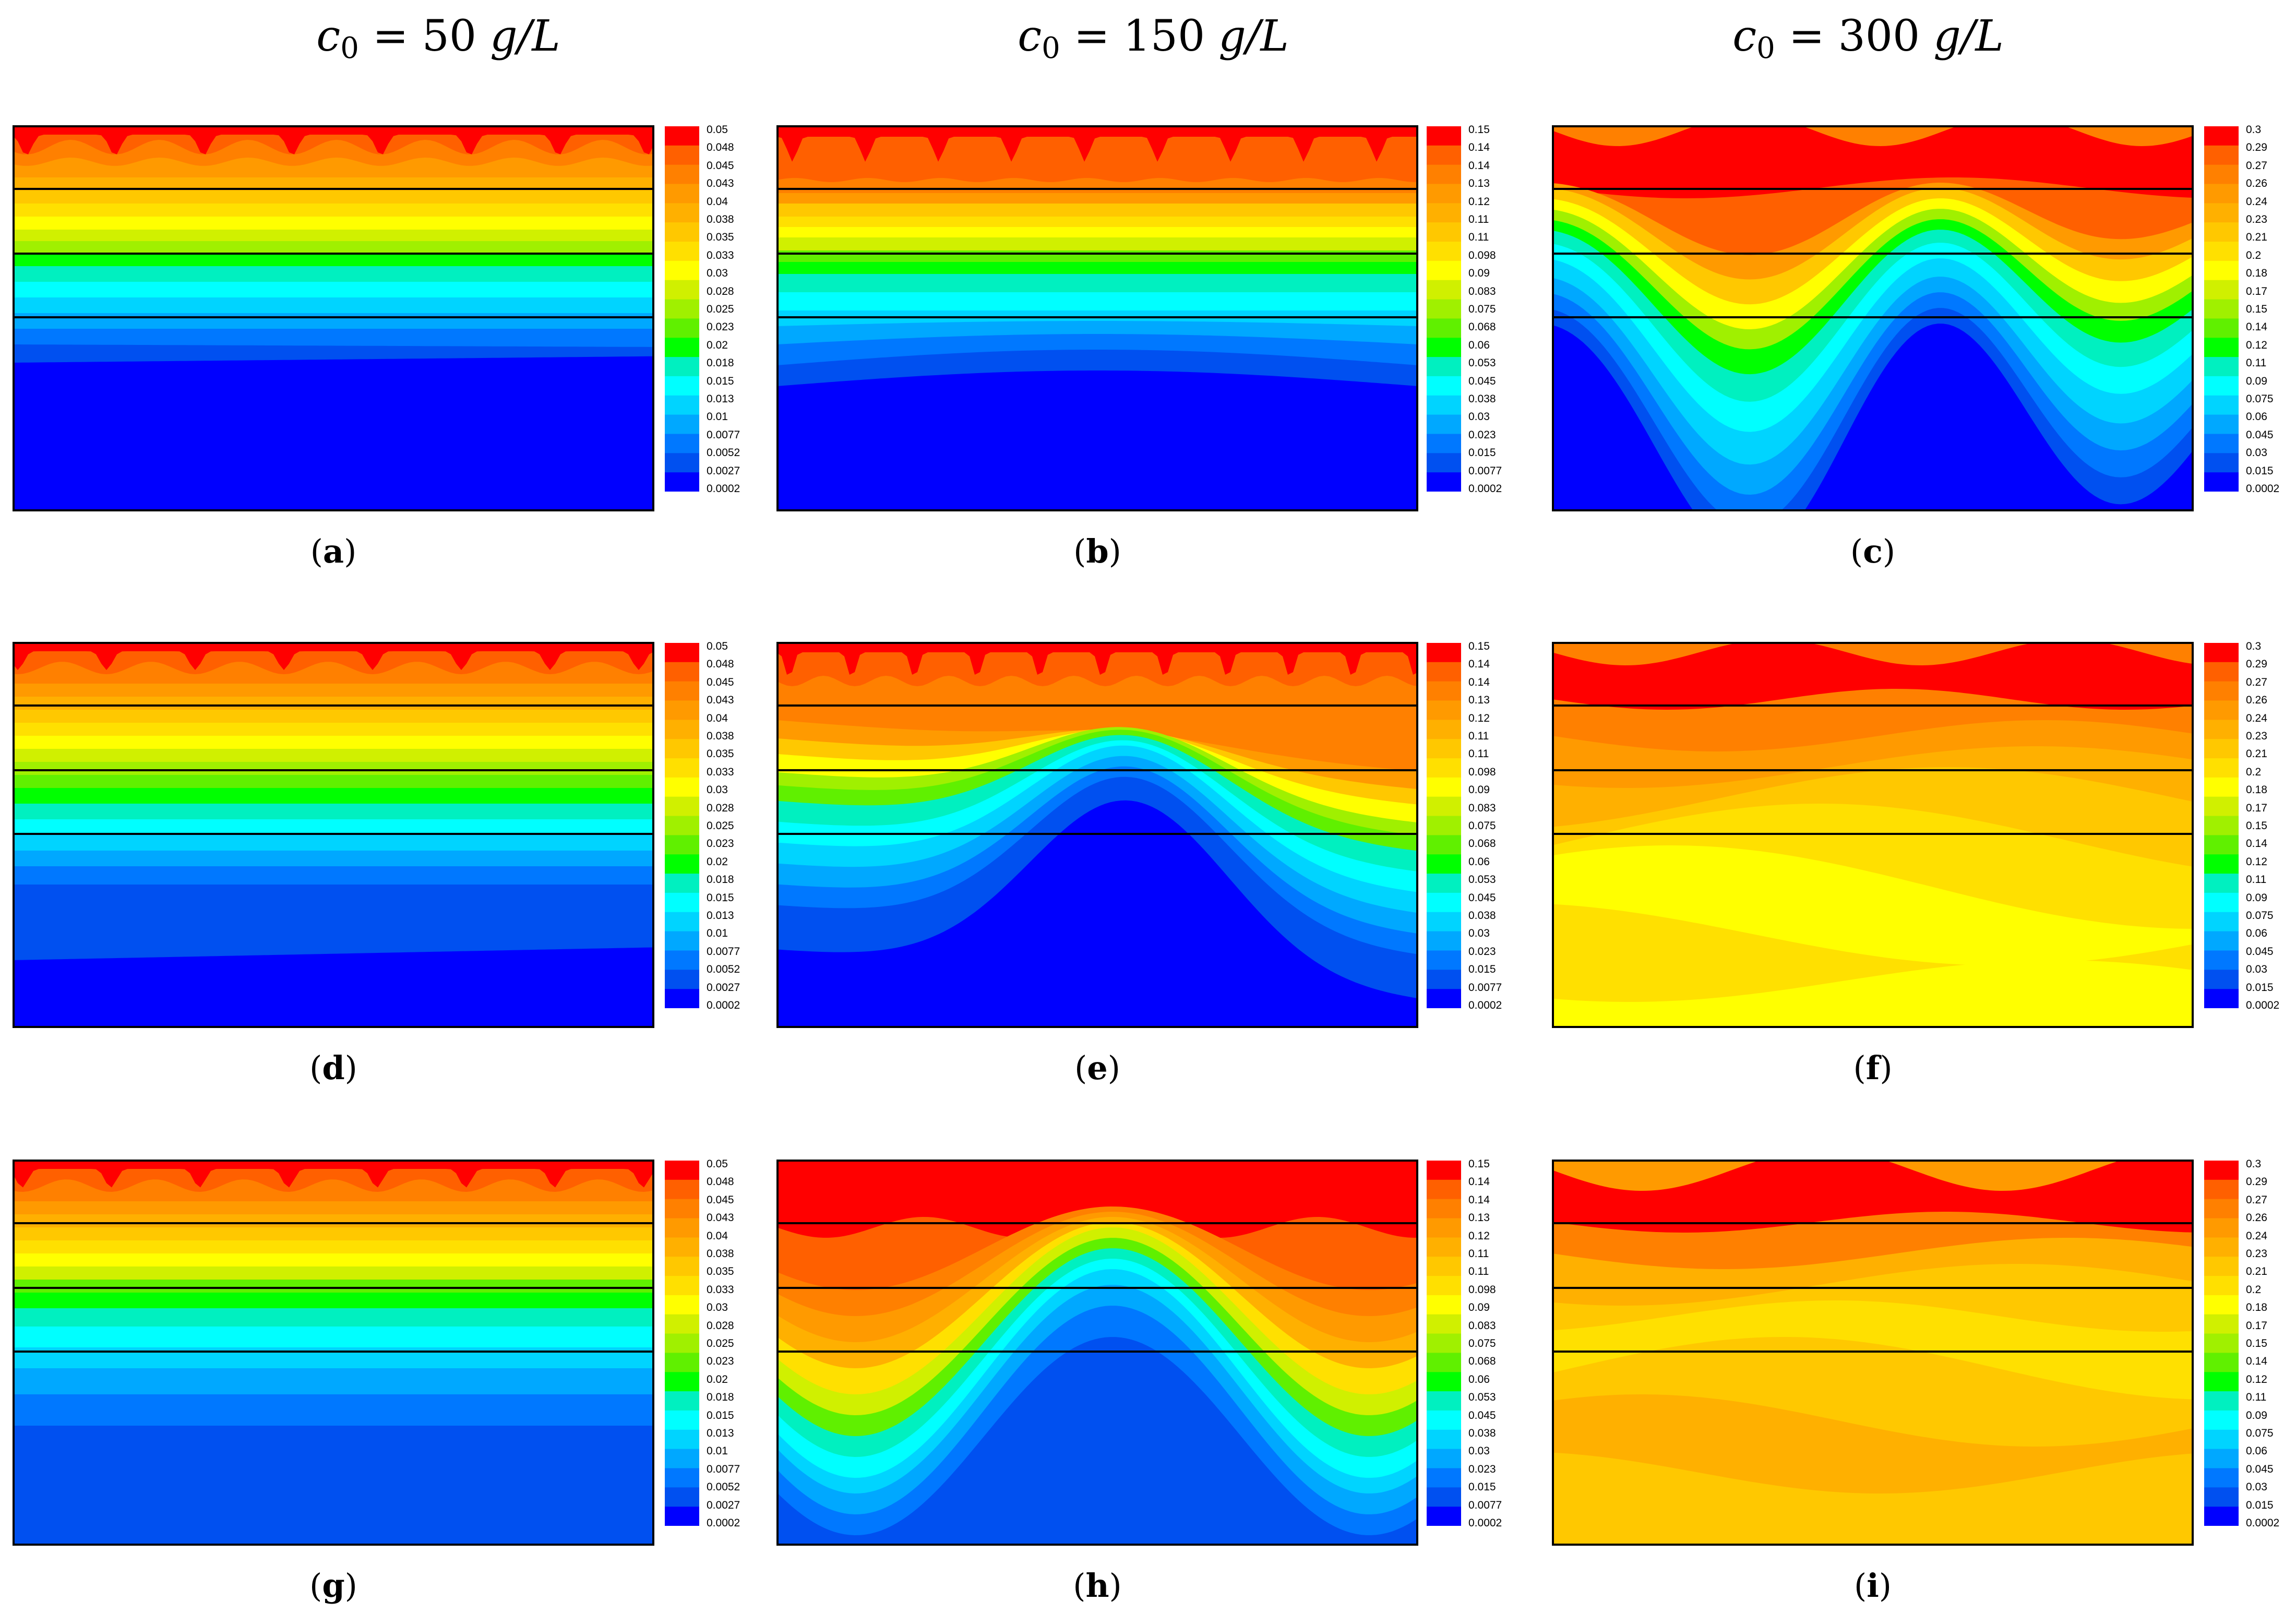 The height and width of the screenshot is (1613, 2296). What do you see at coordinates (1482, 291) in the screenshot?
I see `colorbar-tick-label: 0.083` at bounding box center [1482, 291].